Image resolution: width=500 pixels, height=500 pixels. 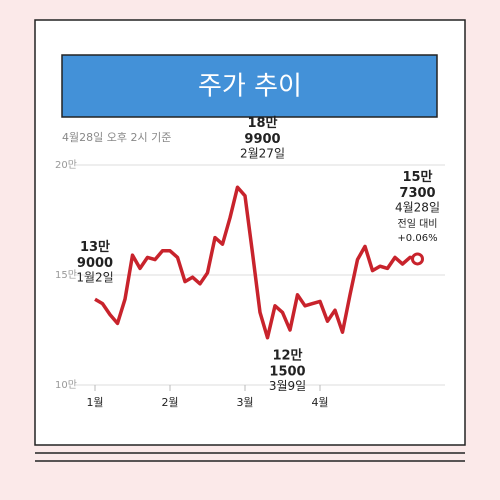 I want to click on point-date: 2월27일, so click(x=262, y=154).